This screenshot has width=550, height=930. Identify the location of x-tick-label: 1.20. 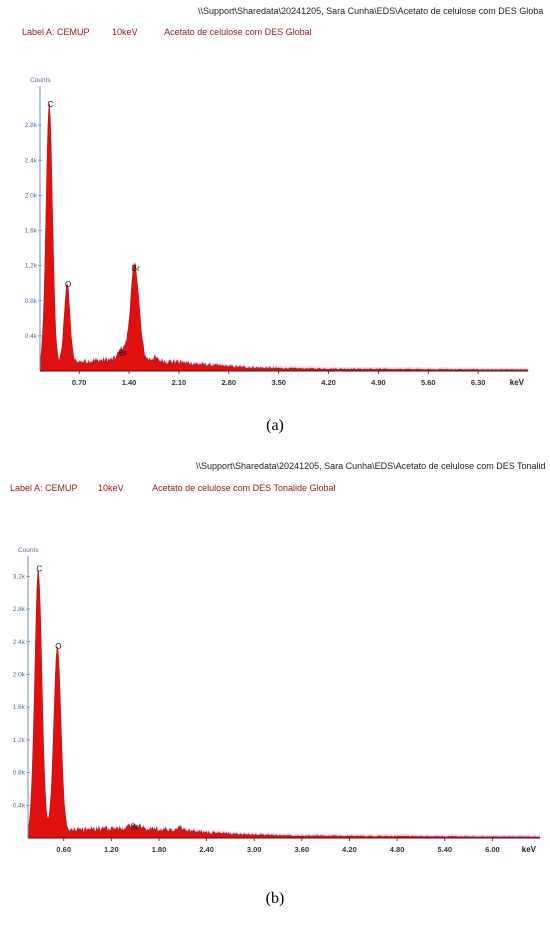
(111, 849).